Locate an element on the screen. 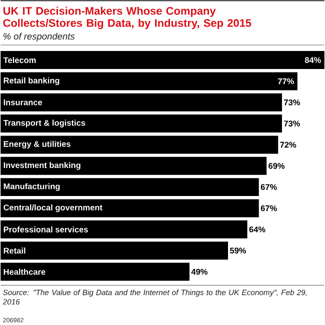  y-tick-label: Insurance is located at coordinates (23, 103).